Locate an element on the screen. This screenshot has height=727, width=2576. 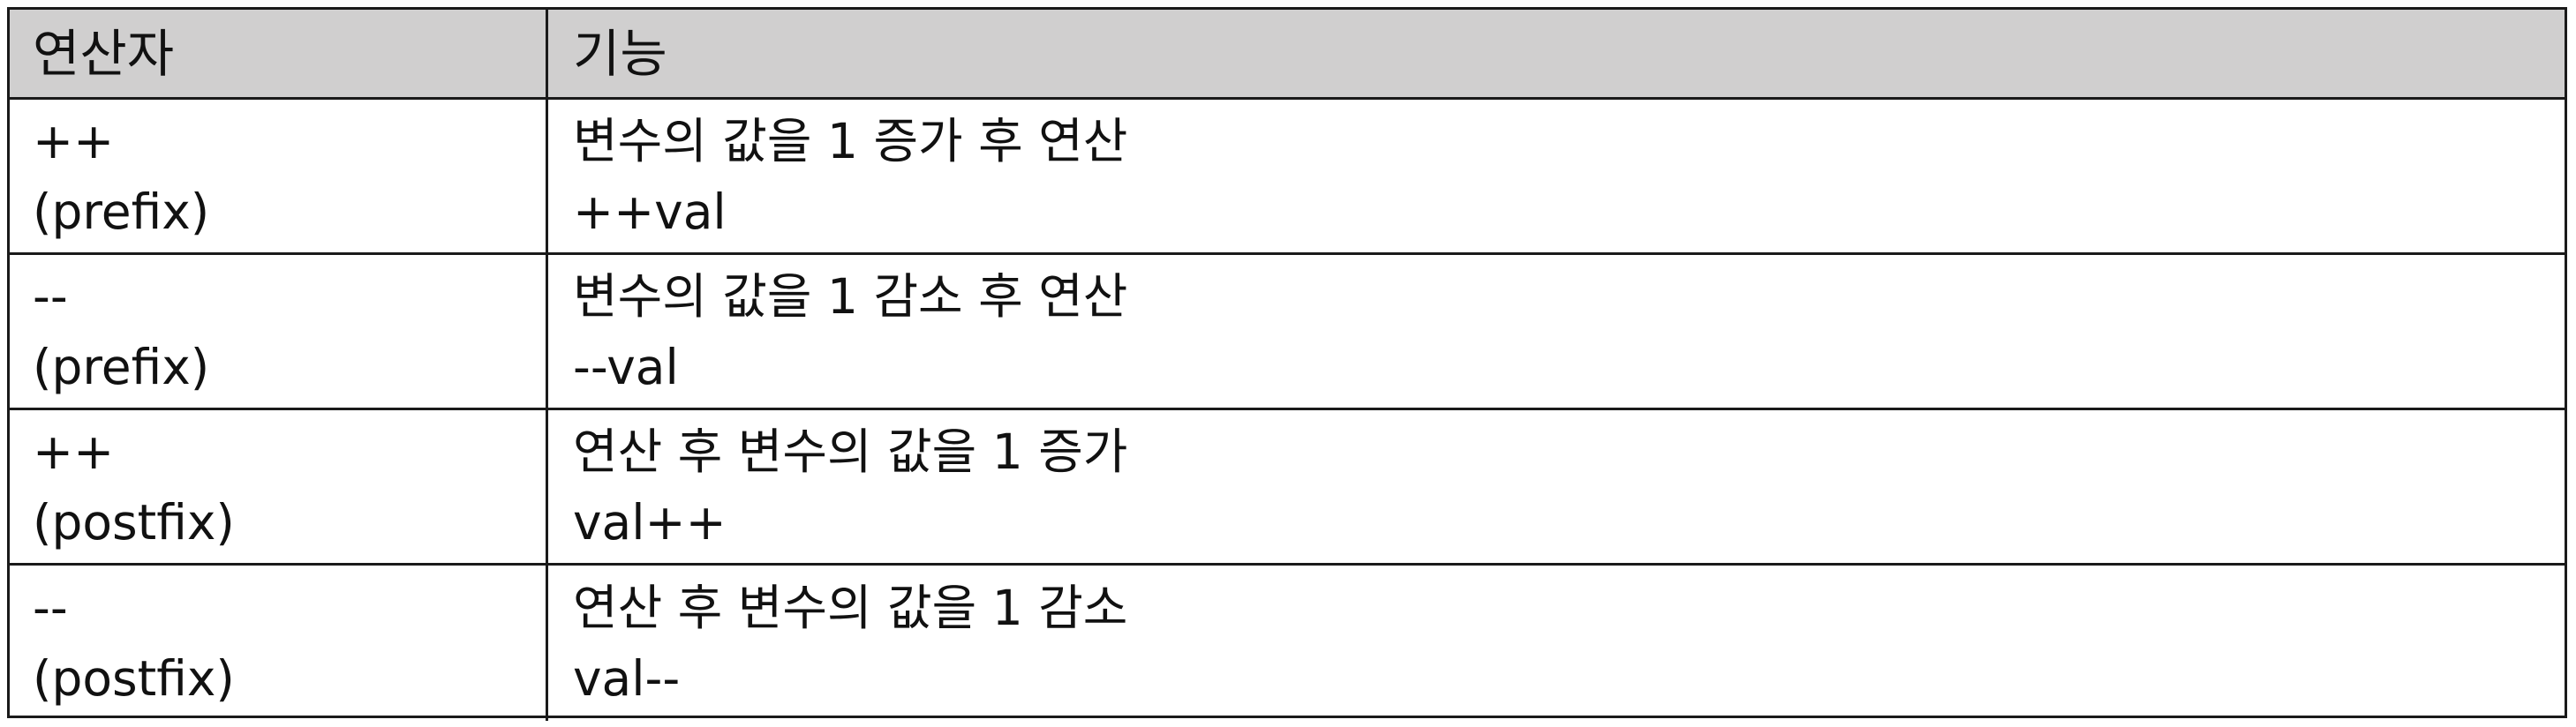
header-function: 기능 is located at coordinates (1557, 55).